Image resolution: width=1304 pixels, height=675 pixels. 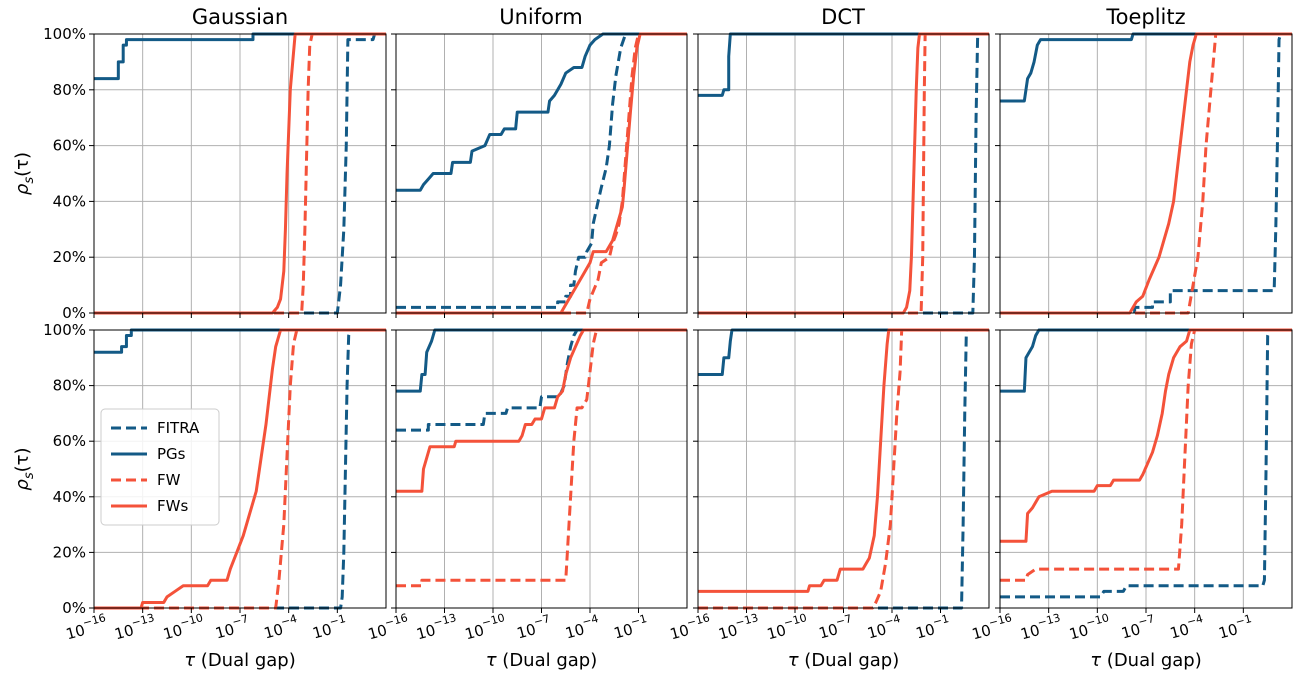 I want to click on x-tick-exponent: −10, so click(x=192, y=620).